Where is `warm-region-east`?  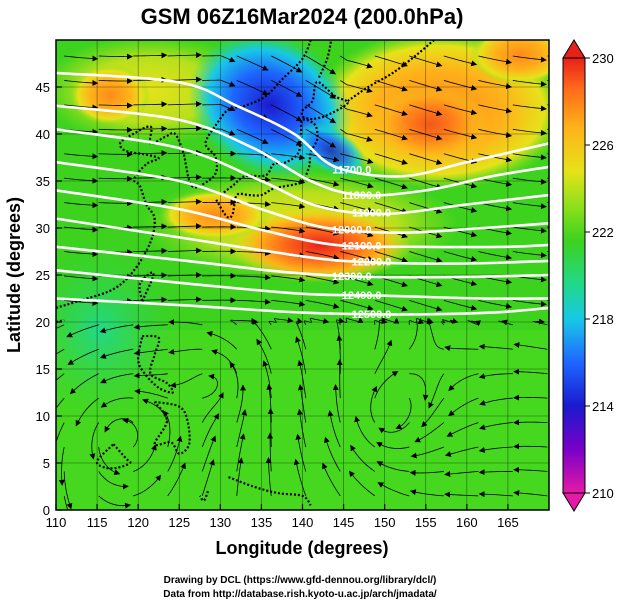 warm-region-east is located at coordinates (509, 62).